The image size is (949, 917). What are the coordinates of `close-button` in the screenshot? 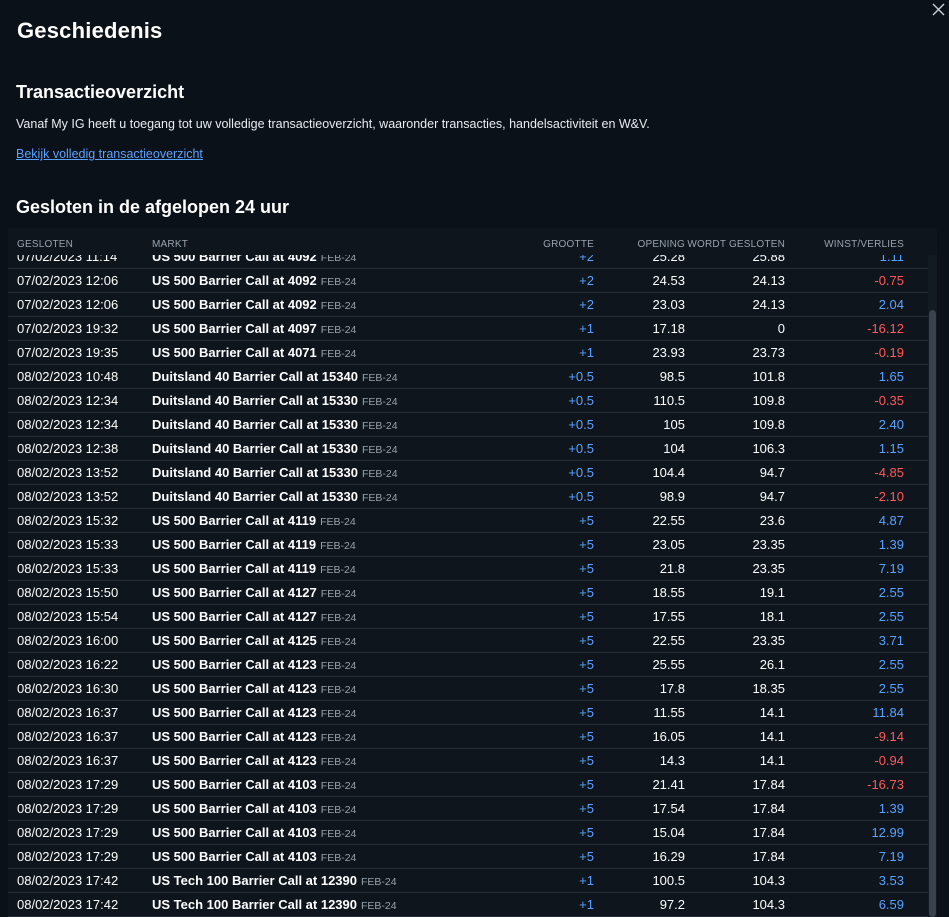 It's located at (938, 9).